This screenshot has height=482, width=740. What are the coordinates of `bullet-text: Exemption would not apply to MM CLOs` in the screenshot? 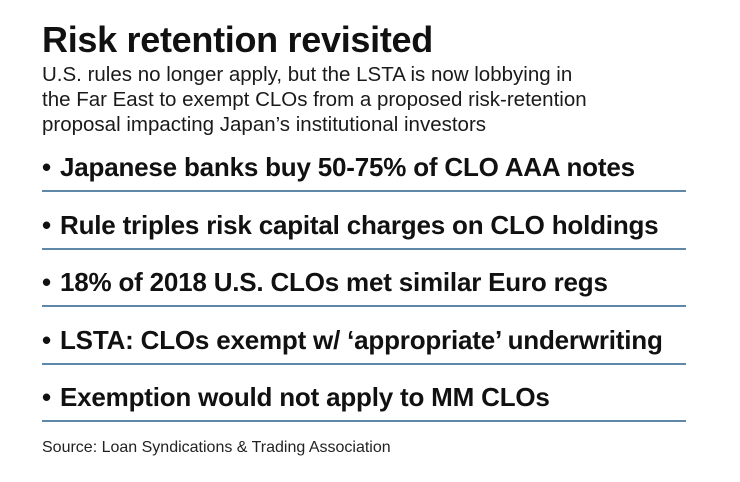 It's located at (305, 397).